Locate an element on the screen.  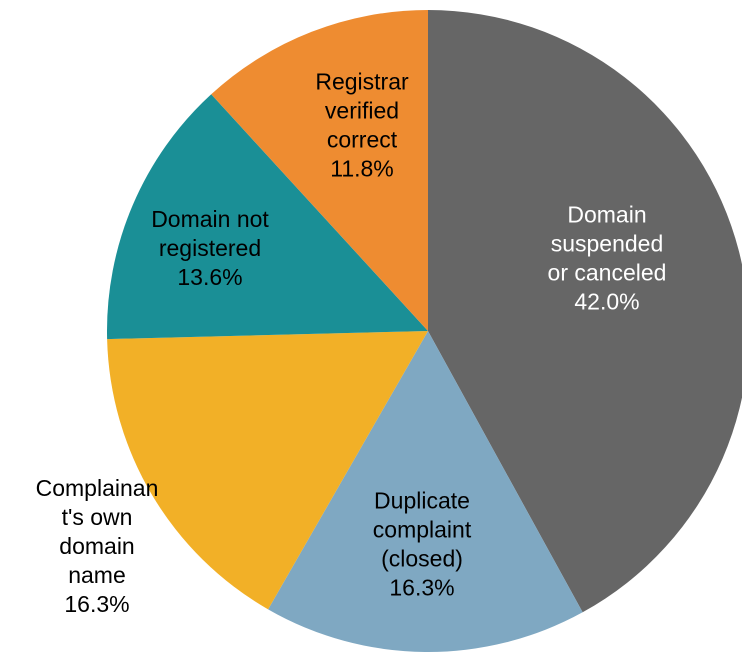
slice-label: Complainan is located at coordinates (97, 488).